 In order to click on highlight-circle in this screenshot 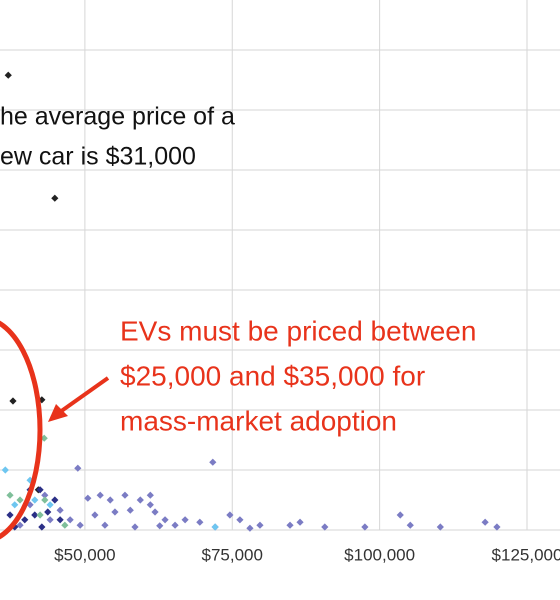, I will do `click(21, 430)`.